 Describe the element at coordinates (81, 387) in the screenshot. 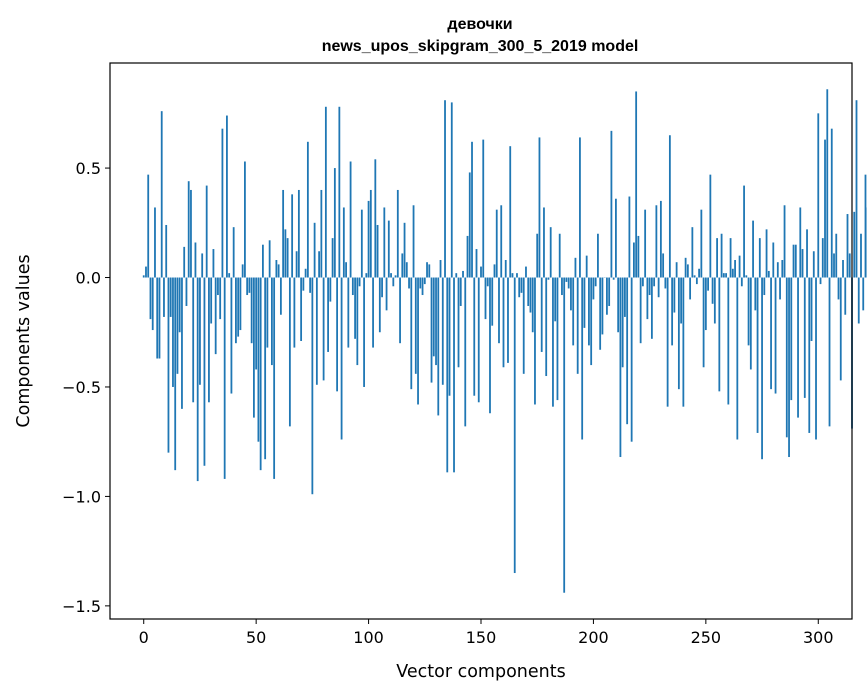

I see `y-tick-label: −0.5` at that location.